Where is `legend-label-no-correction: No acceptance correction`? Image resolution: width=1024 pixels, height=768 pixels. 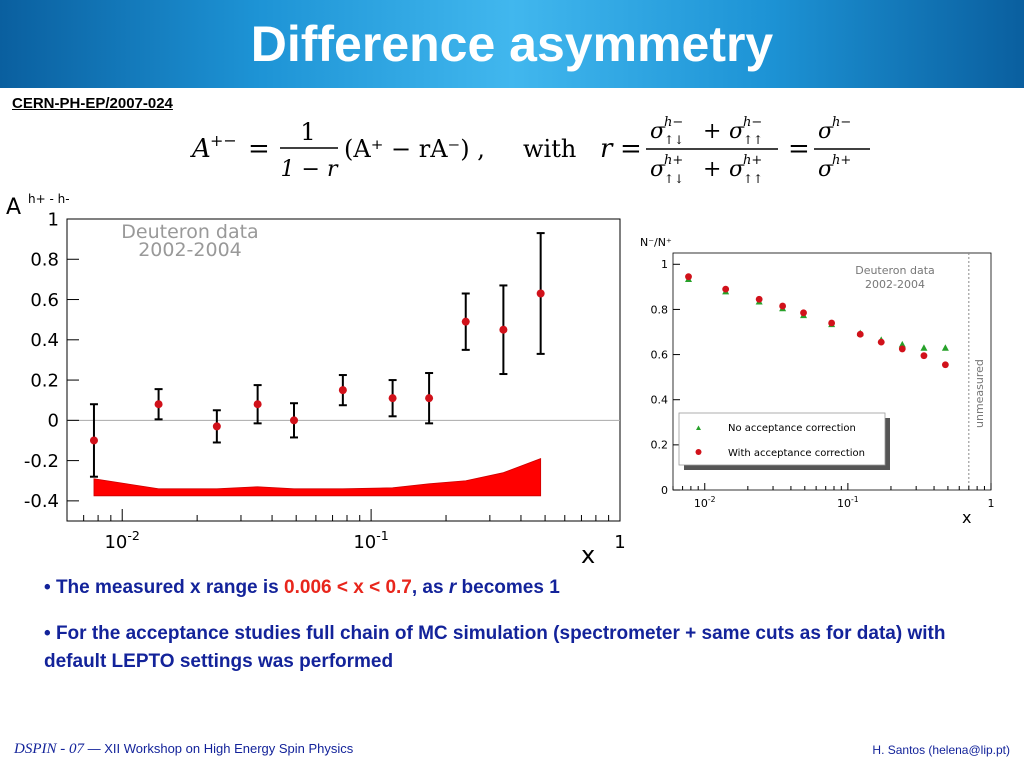
legend-label-no-correction: No acceptance correction is located at coordinates (792, 428).